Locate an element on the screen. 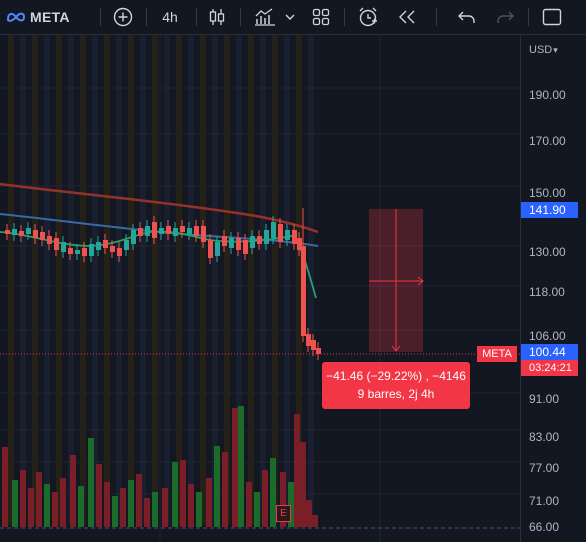  redo-button is located at coordinates (505, 17).